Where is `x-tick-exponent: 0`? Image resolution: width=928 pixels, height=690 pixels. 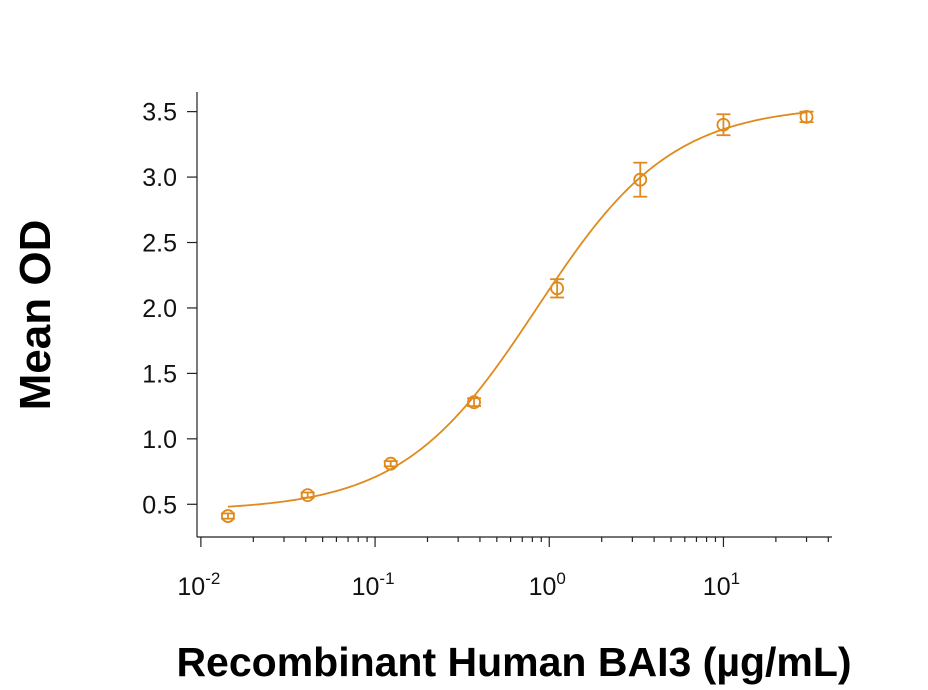
x-tick-exponent: 0 is located at coordinates (560, 578).